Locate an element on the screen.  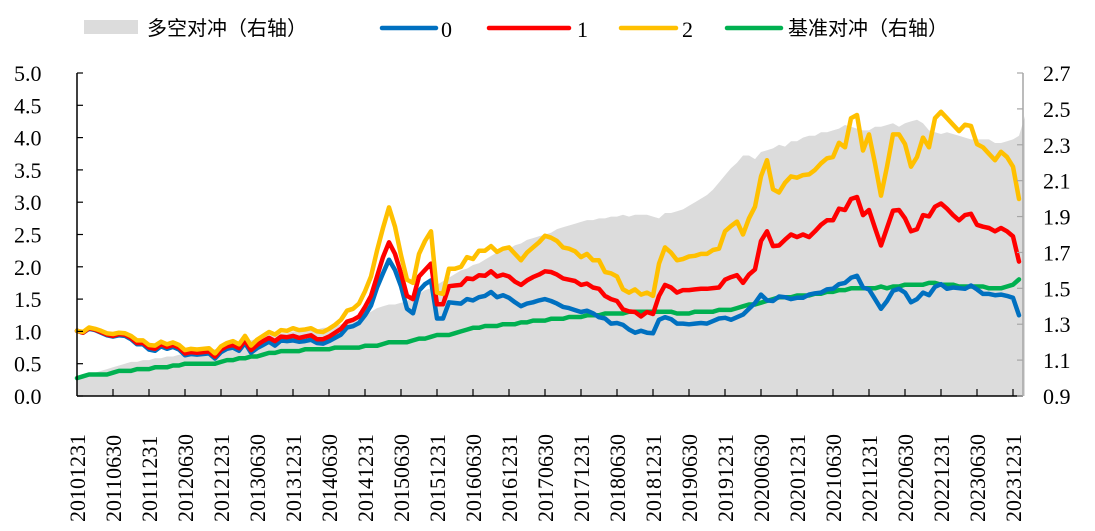
x-tick-label: 20231231 is located at coordinates (1013, 478).